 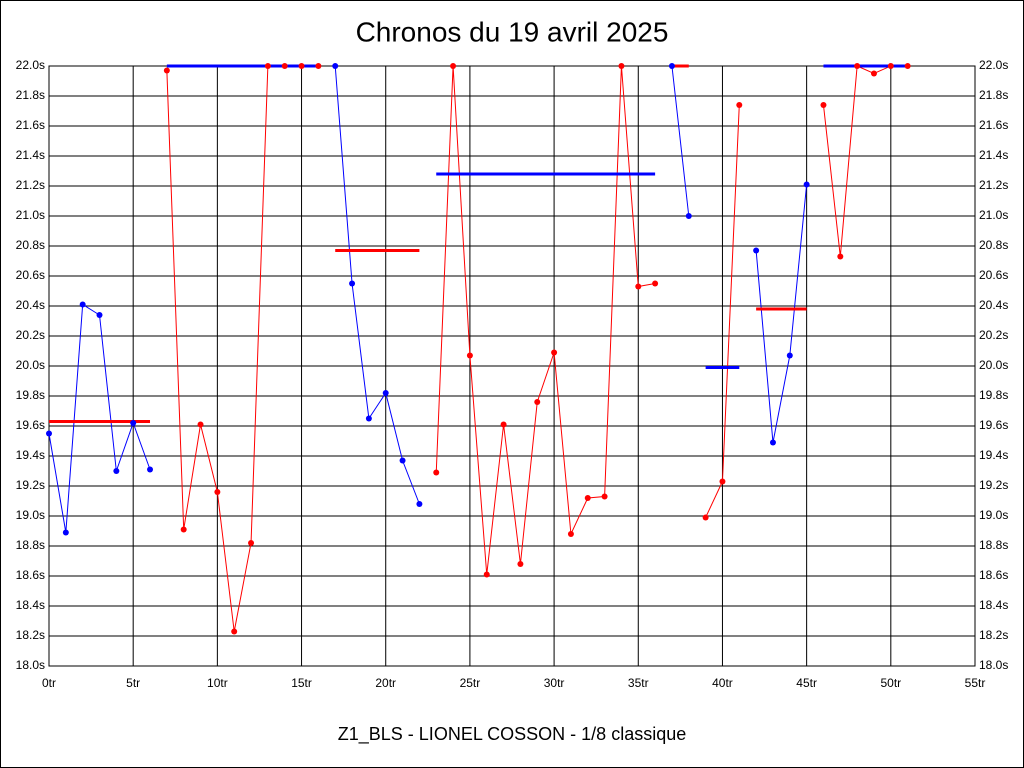 I want to click on y-tick-label: 18.2s, so click(x=30, y=635).